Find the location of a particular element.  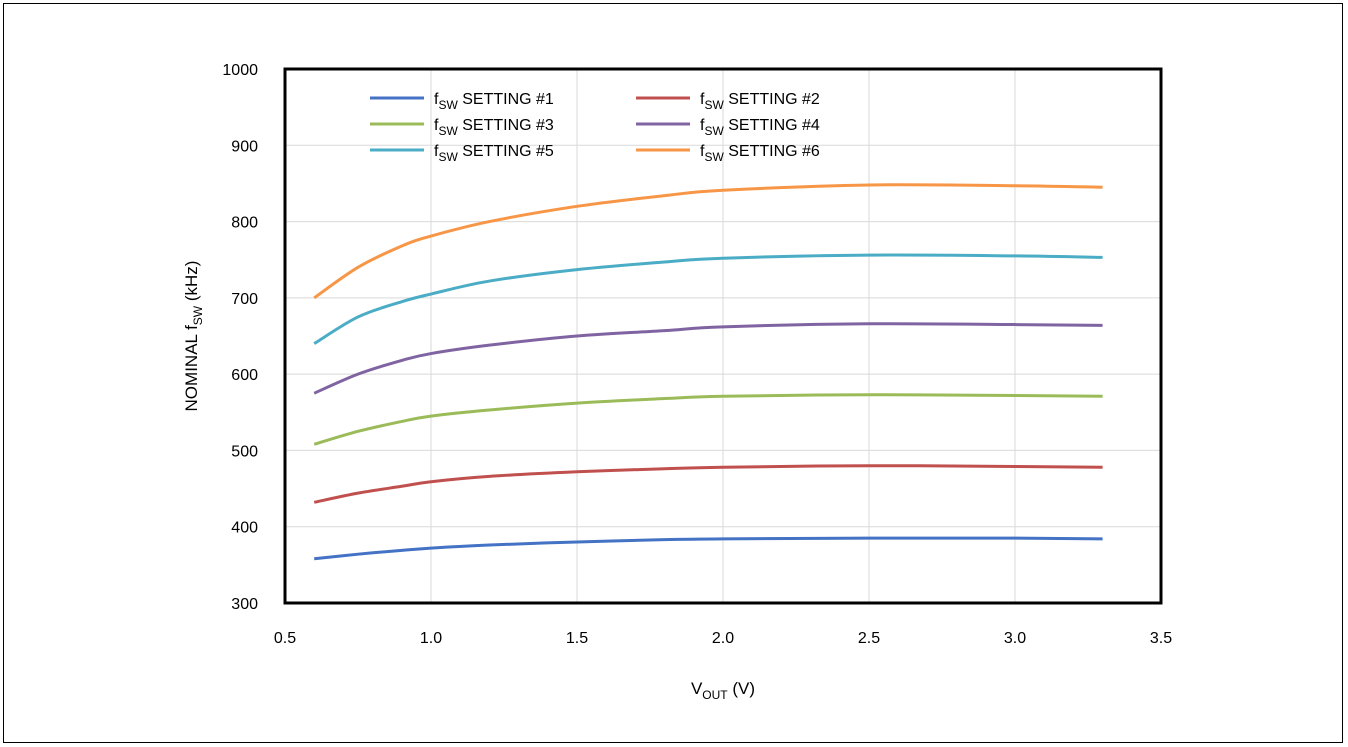

x-tick-label: 2.5 is located at coordinates (869, 638).